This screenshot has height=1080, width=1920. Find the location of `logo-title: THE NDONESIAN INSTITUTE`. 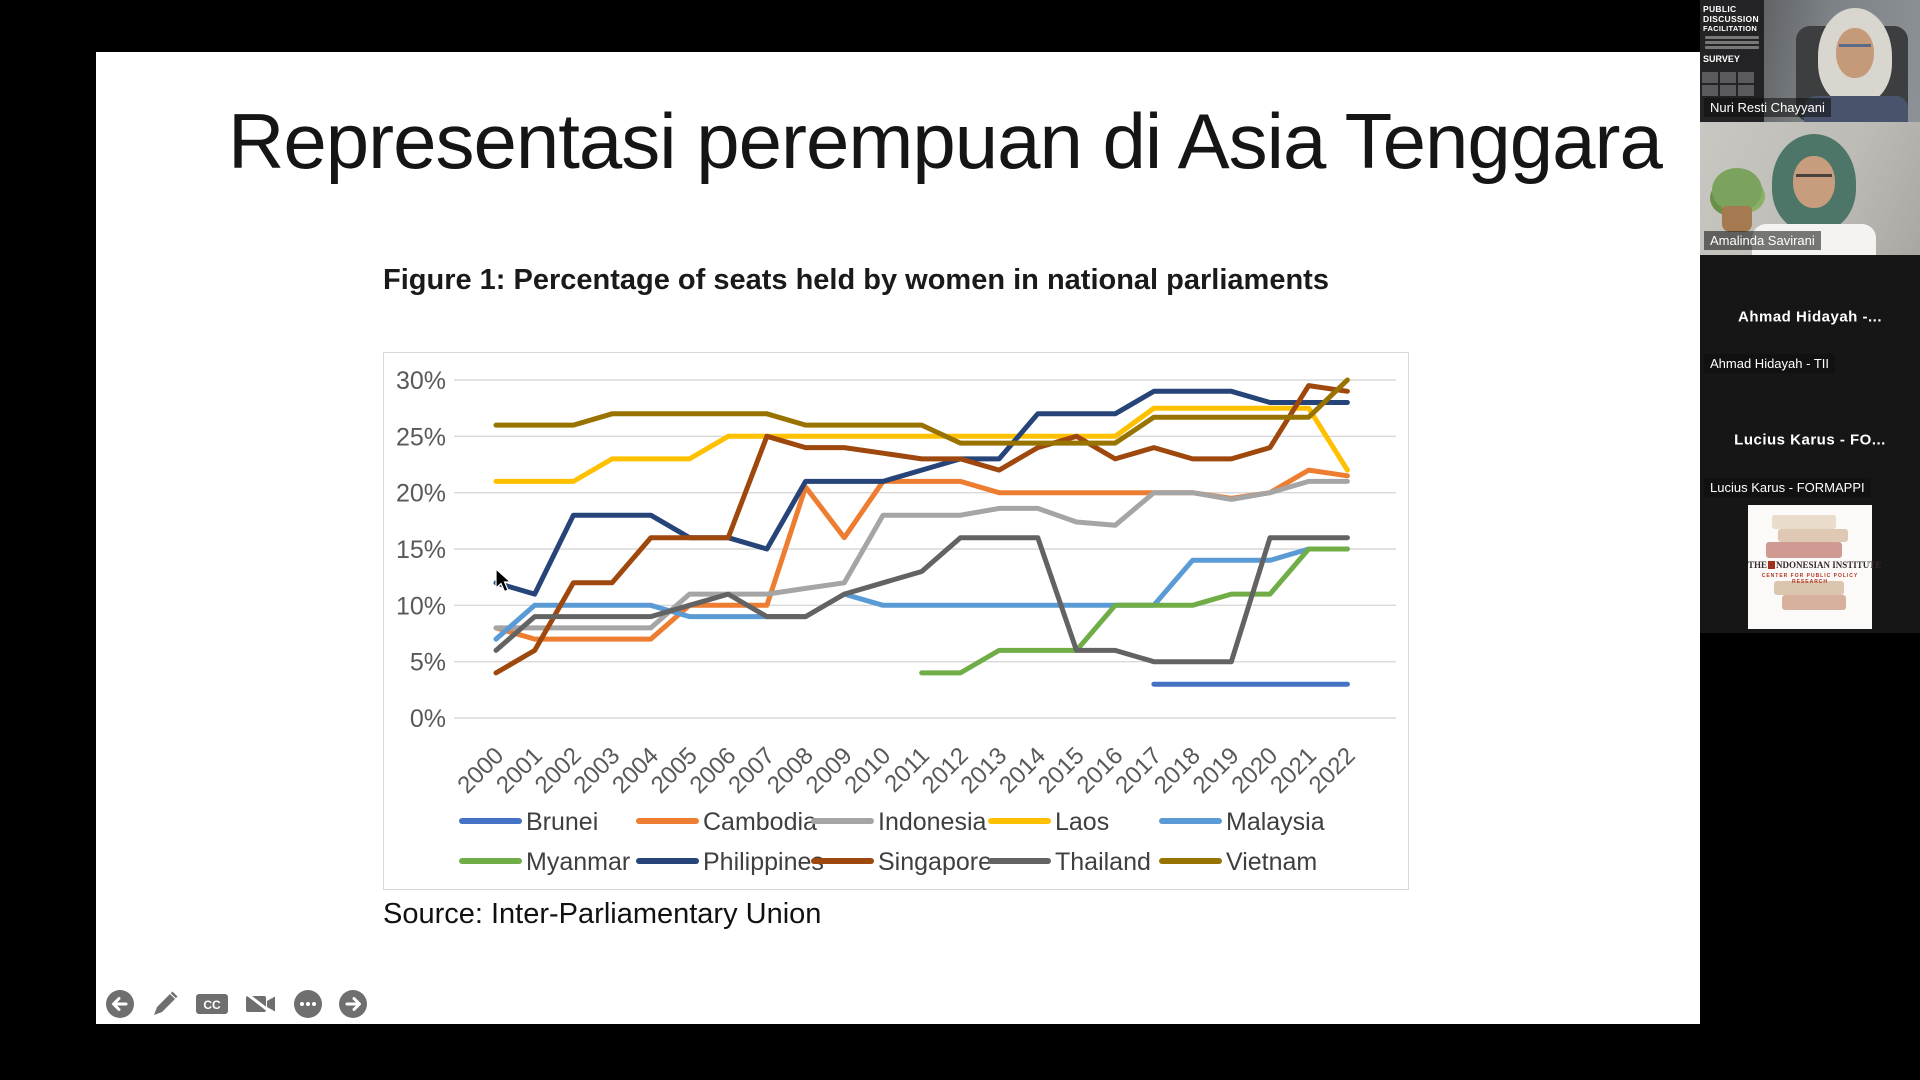

logo-title: THE NDONESIAN INSTITUTE is located at coordinates (1815, 565).